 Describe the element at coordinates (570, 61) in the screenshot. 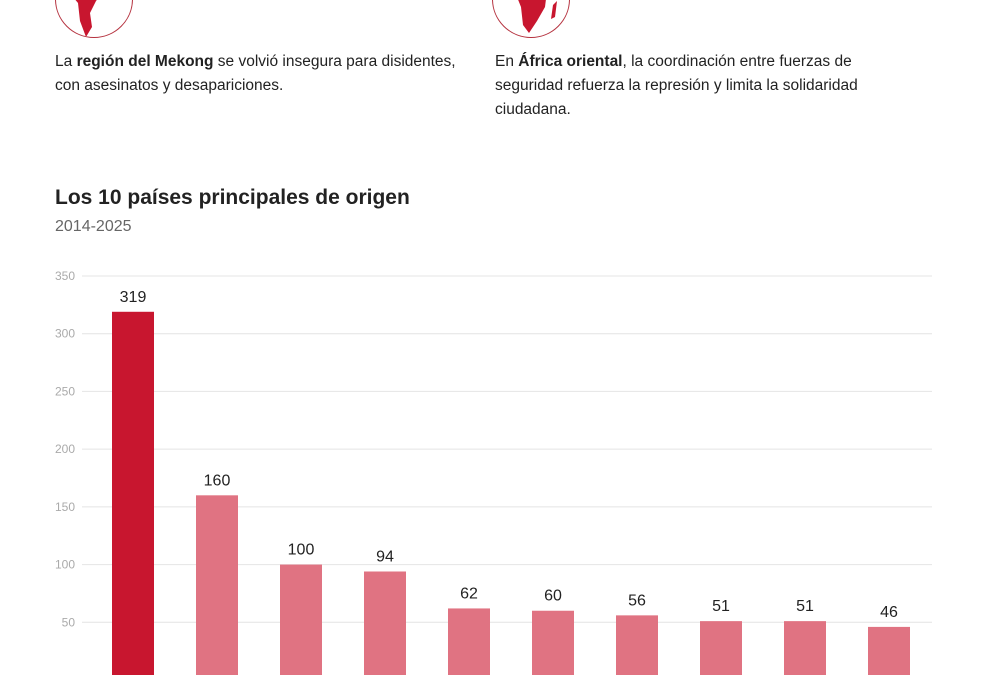

I see `card-text-bold: África oriental` at that location.